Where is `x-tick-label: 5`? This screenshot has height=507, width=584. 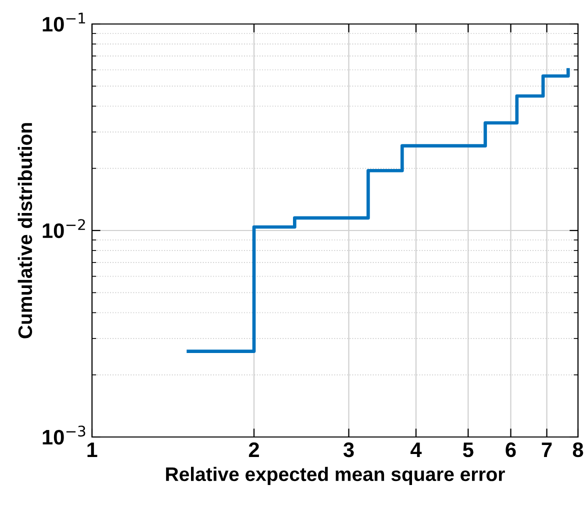 x-tick-label: 5 is located at coordinates (468, 450).